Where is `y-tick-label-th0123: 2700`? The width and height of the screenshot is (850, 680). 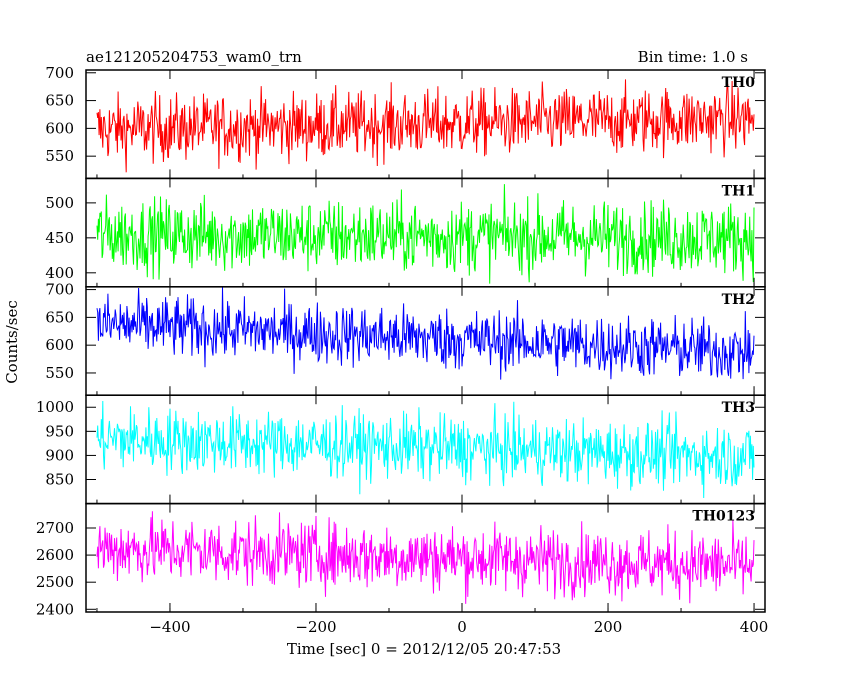 y-tick-label-th0123: 2700 is located at coordinates (55, 528).